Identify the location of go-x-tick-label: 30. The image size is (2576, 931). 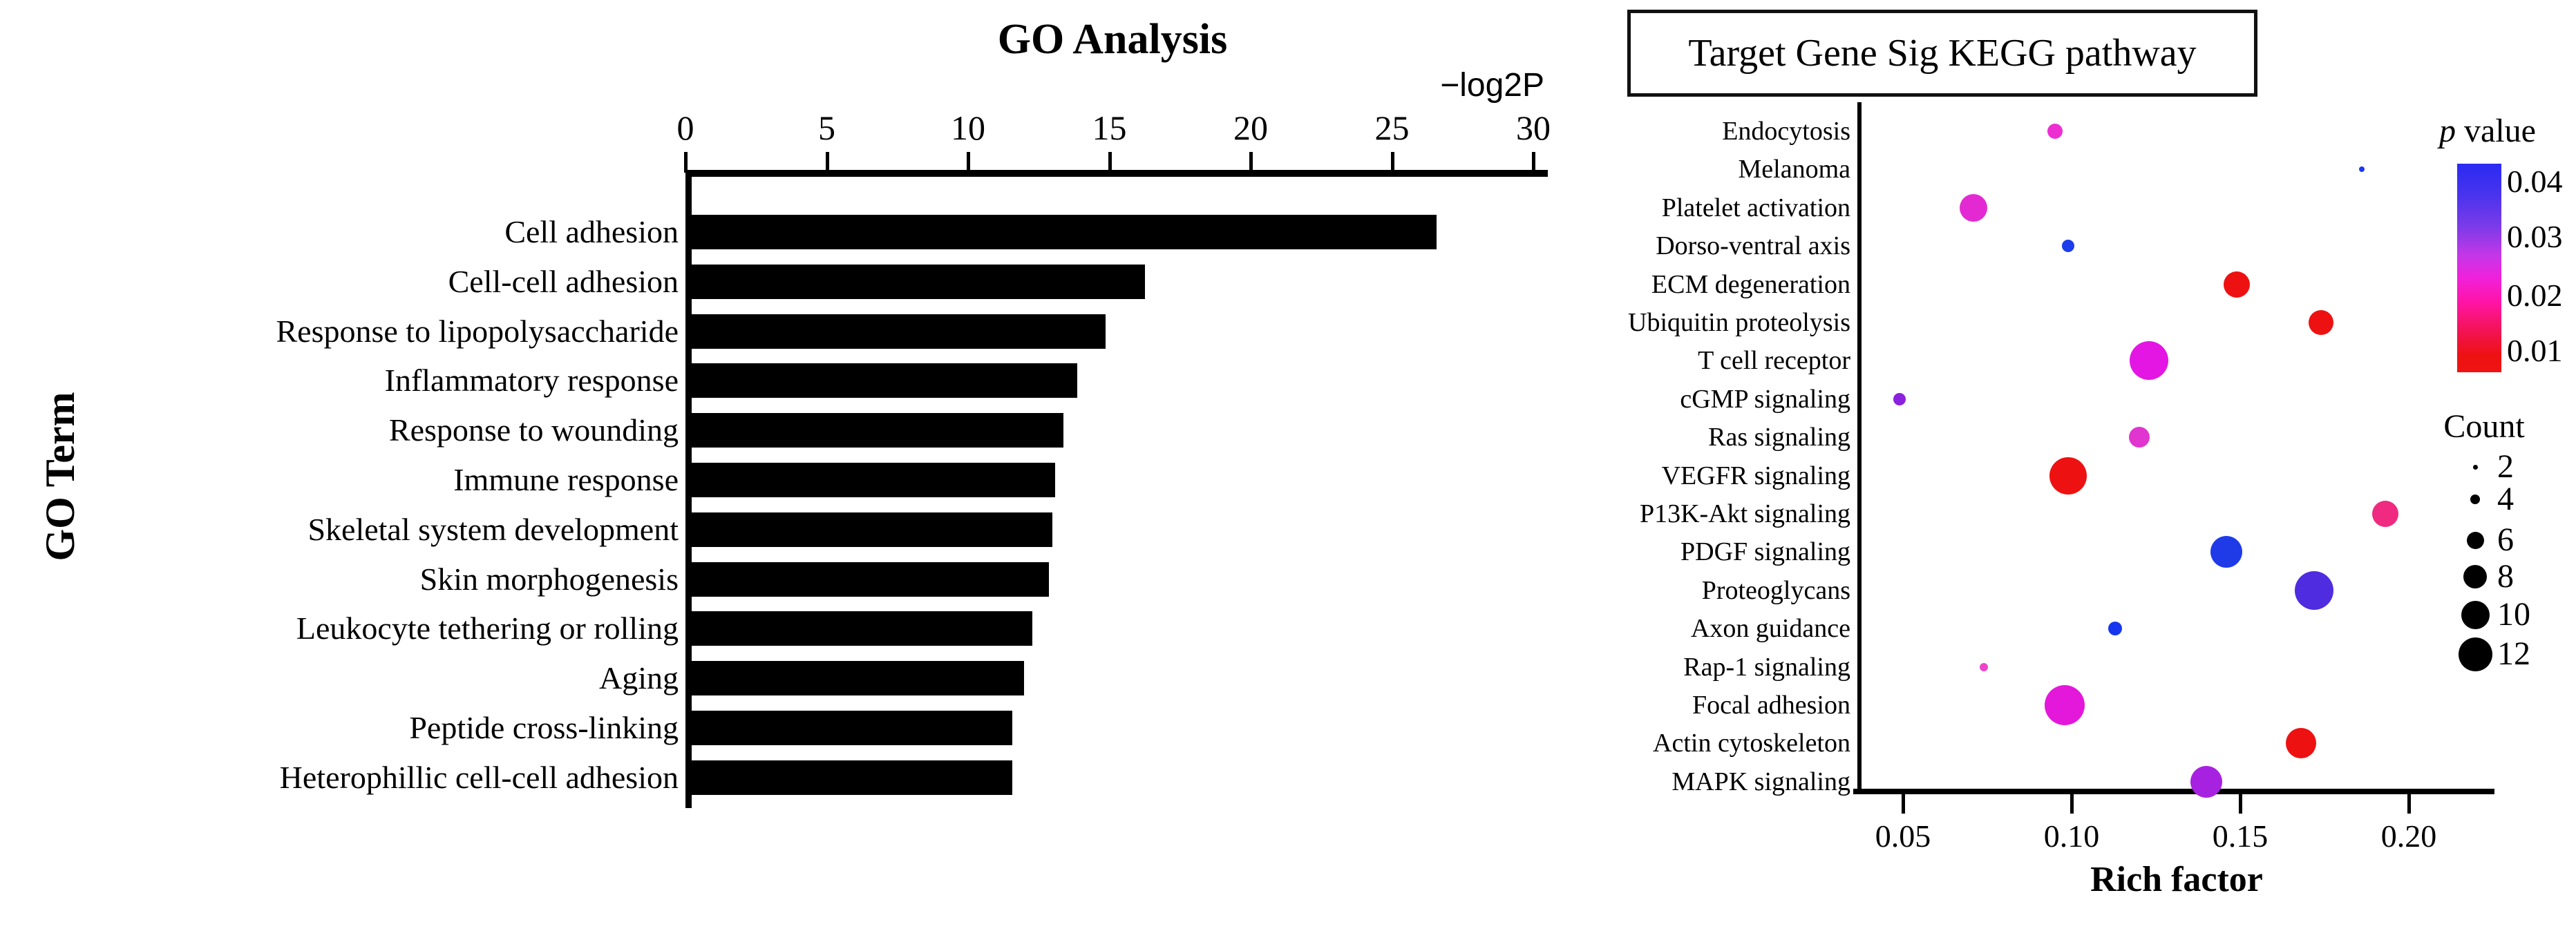
(1533, 127).